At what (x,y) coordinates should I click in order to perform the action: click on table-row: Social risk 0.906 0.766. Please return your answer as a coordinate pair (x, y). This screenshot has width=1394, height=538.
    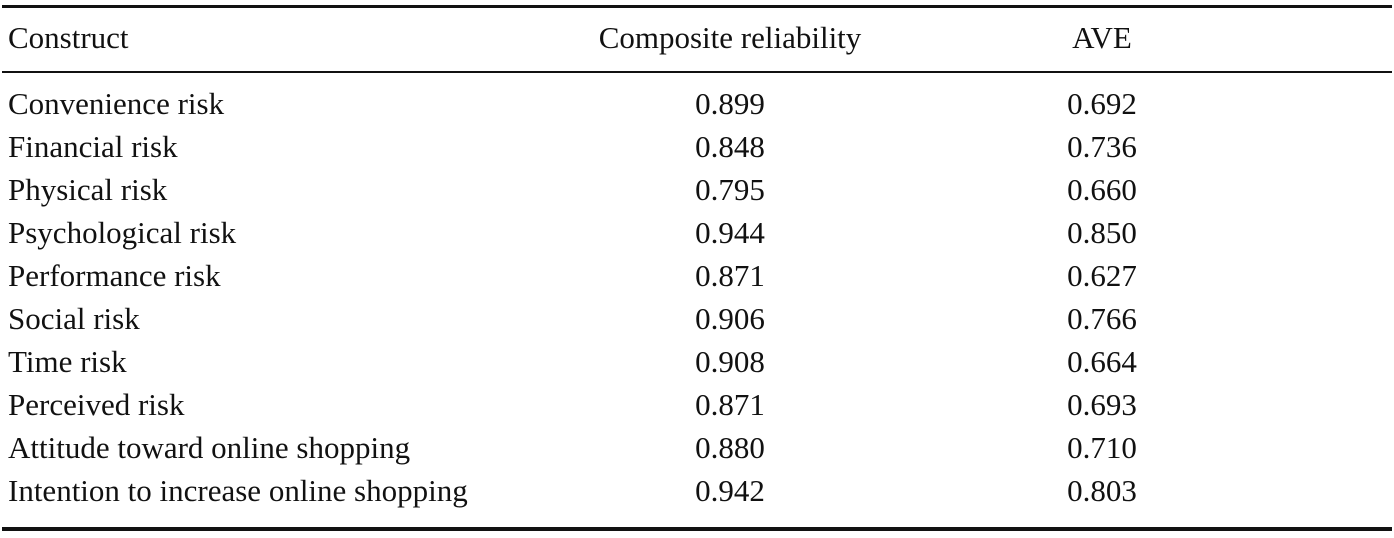
    Looking at the image, I should click on (697, 318).